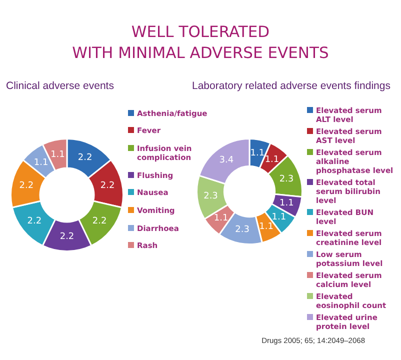 This screenshot has height=360, width=401. Describe the element at coordinates (200, 43) in the screenshot. I see `chart-title: WELL TOLERATED WITH MINIMAL ADVERSE EVENTS` at that location.